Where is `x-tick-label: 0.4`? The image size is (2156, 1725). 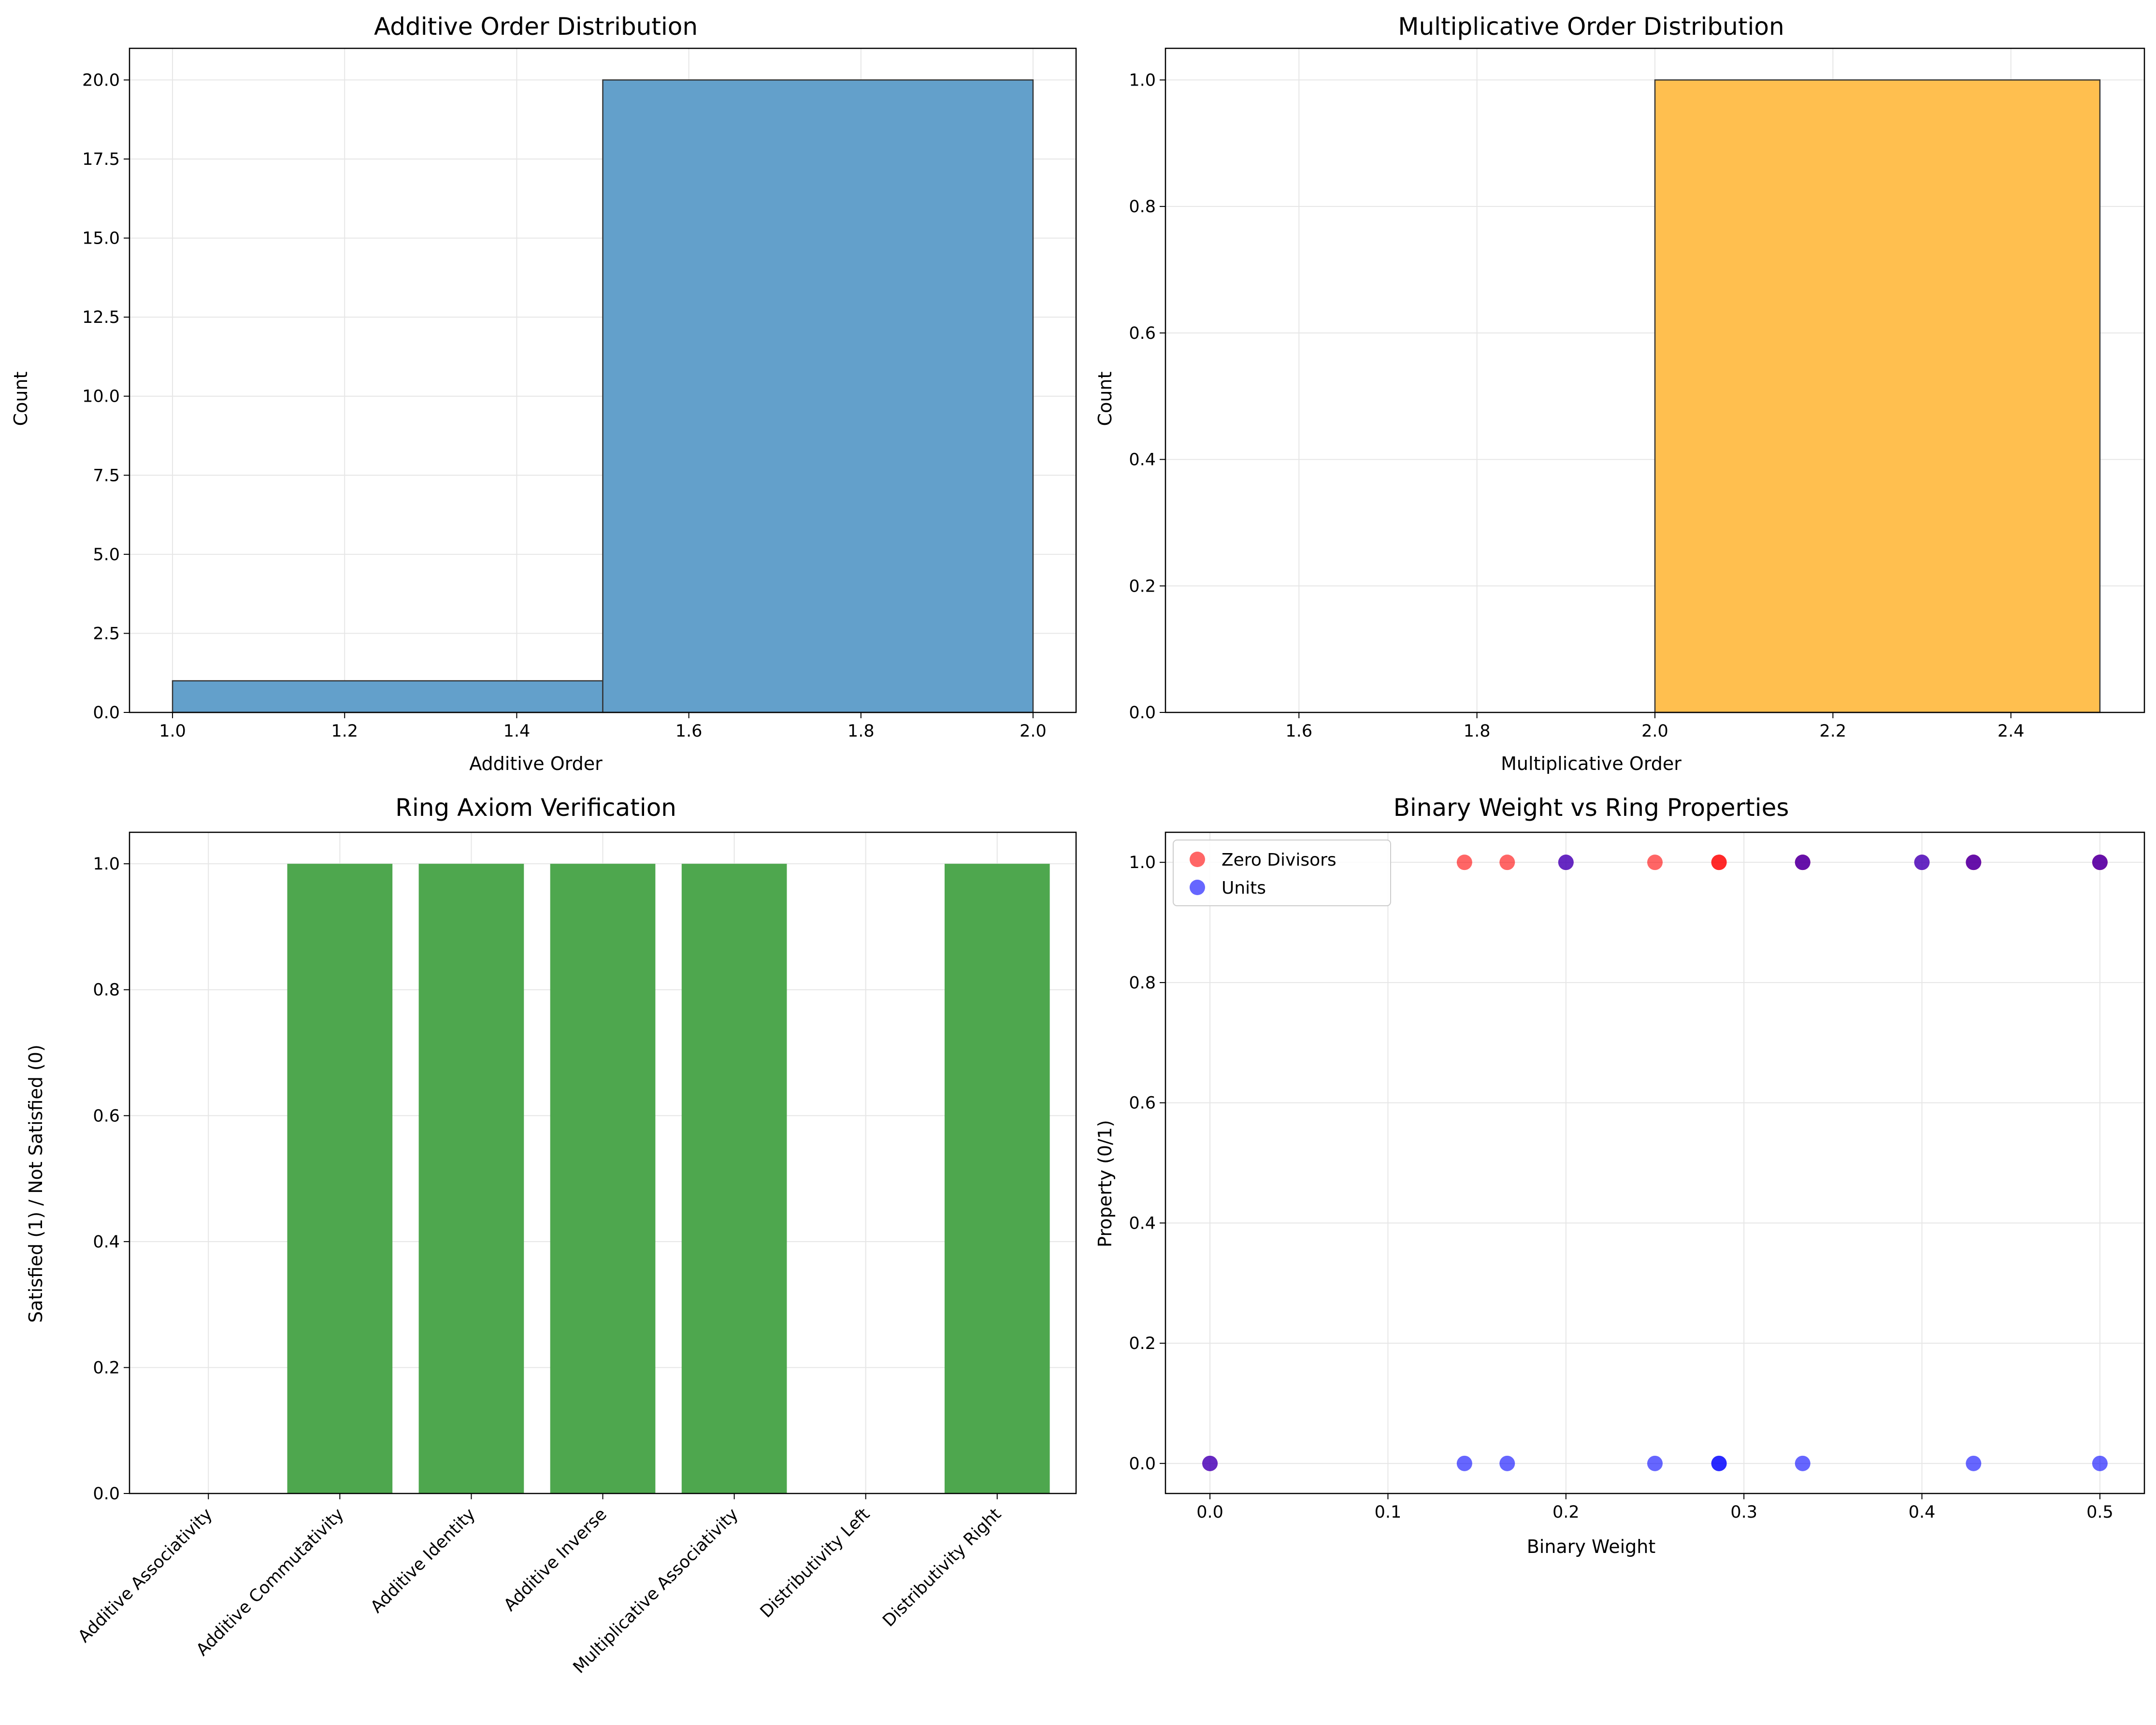
x-tick-label: 0.4 is located at coordinates (1922, 1512).